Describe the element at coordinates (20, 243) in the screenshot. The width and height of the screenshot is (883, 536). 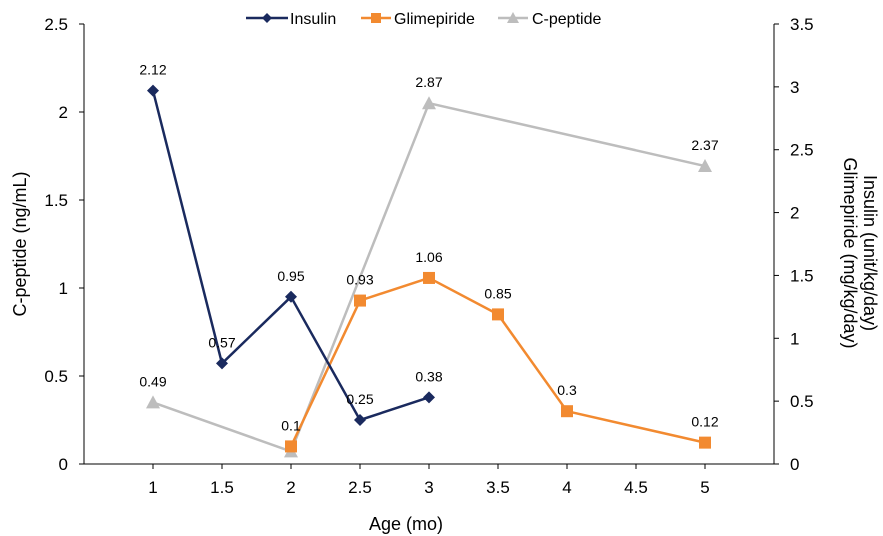
I see `left-y-axis-title: C-peptide (ng/mL)` at that location.